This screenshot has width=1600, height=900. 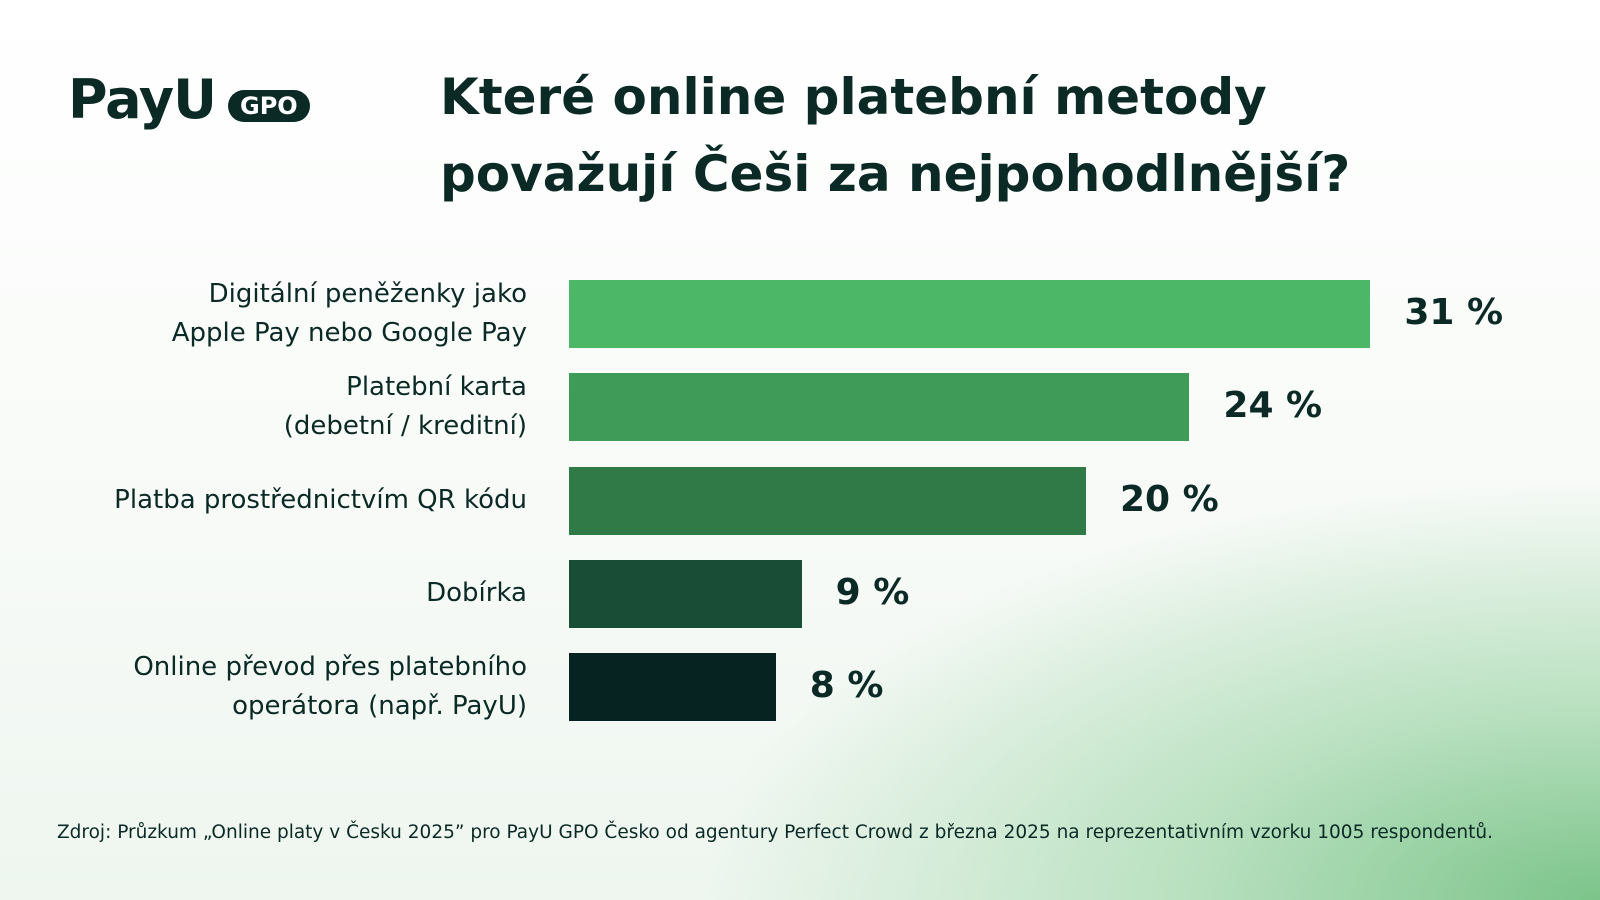 I want to click on value-label: 24 %, so click(x=1273, y=406).